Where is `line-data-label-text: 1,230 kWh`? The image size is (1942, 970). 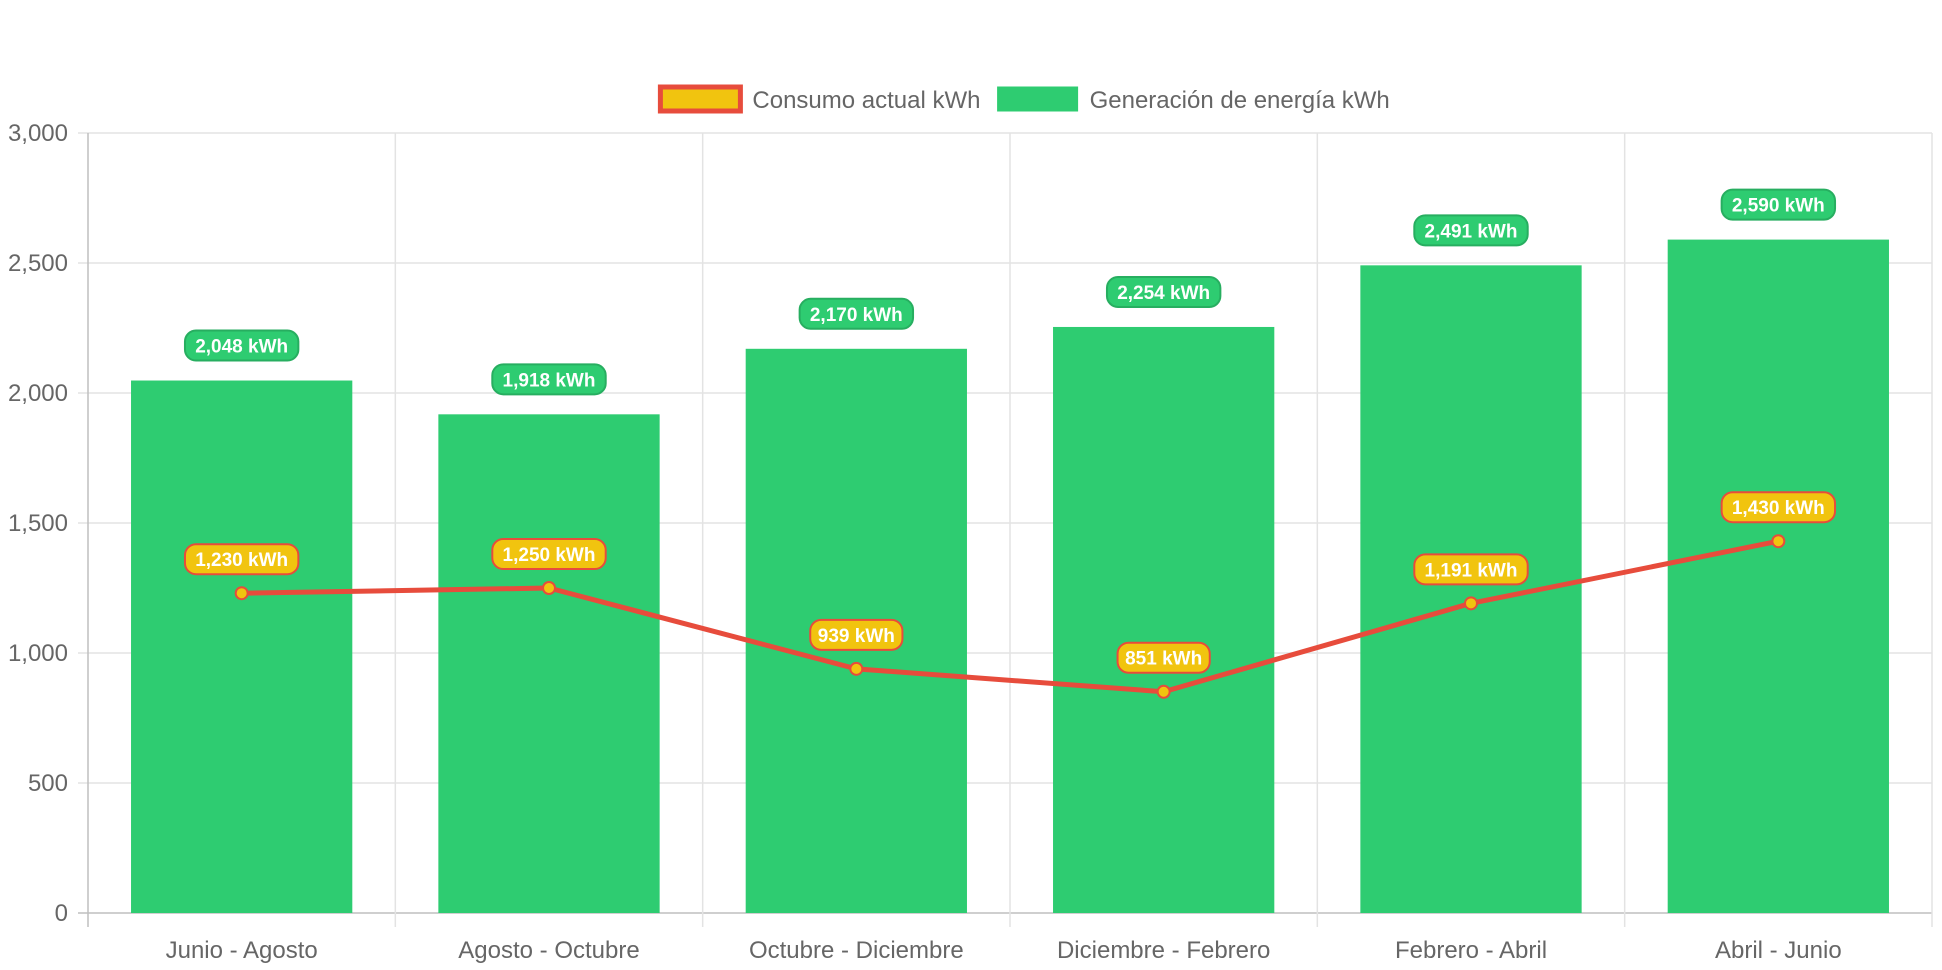 line-data-label-text: 1,230 kWh is located at coordinates (241, 560).